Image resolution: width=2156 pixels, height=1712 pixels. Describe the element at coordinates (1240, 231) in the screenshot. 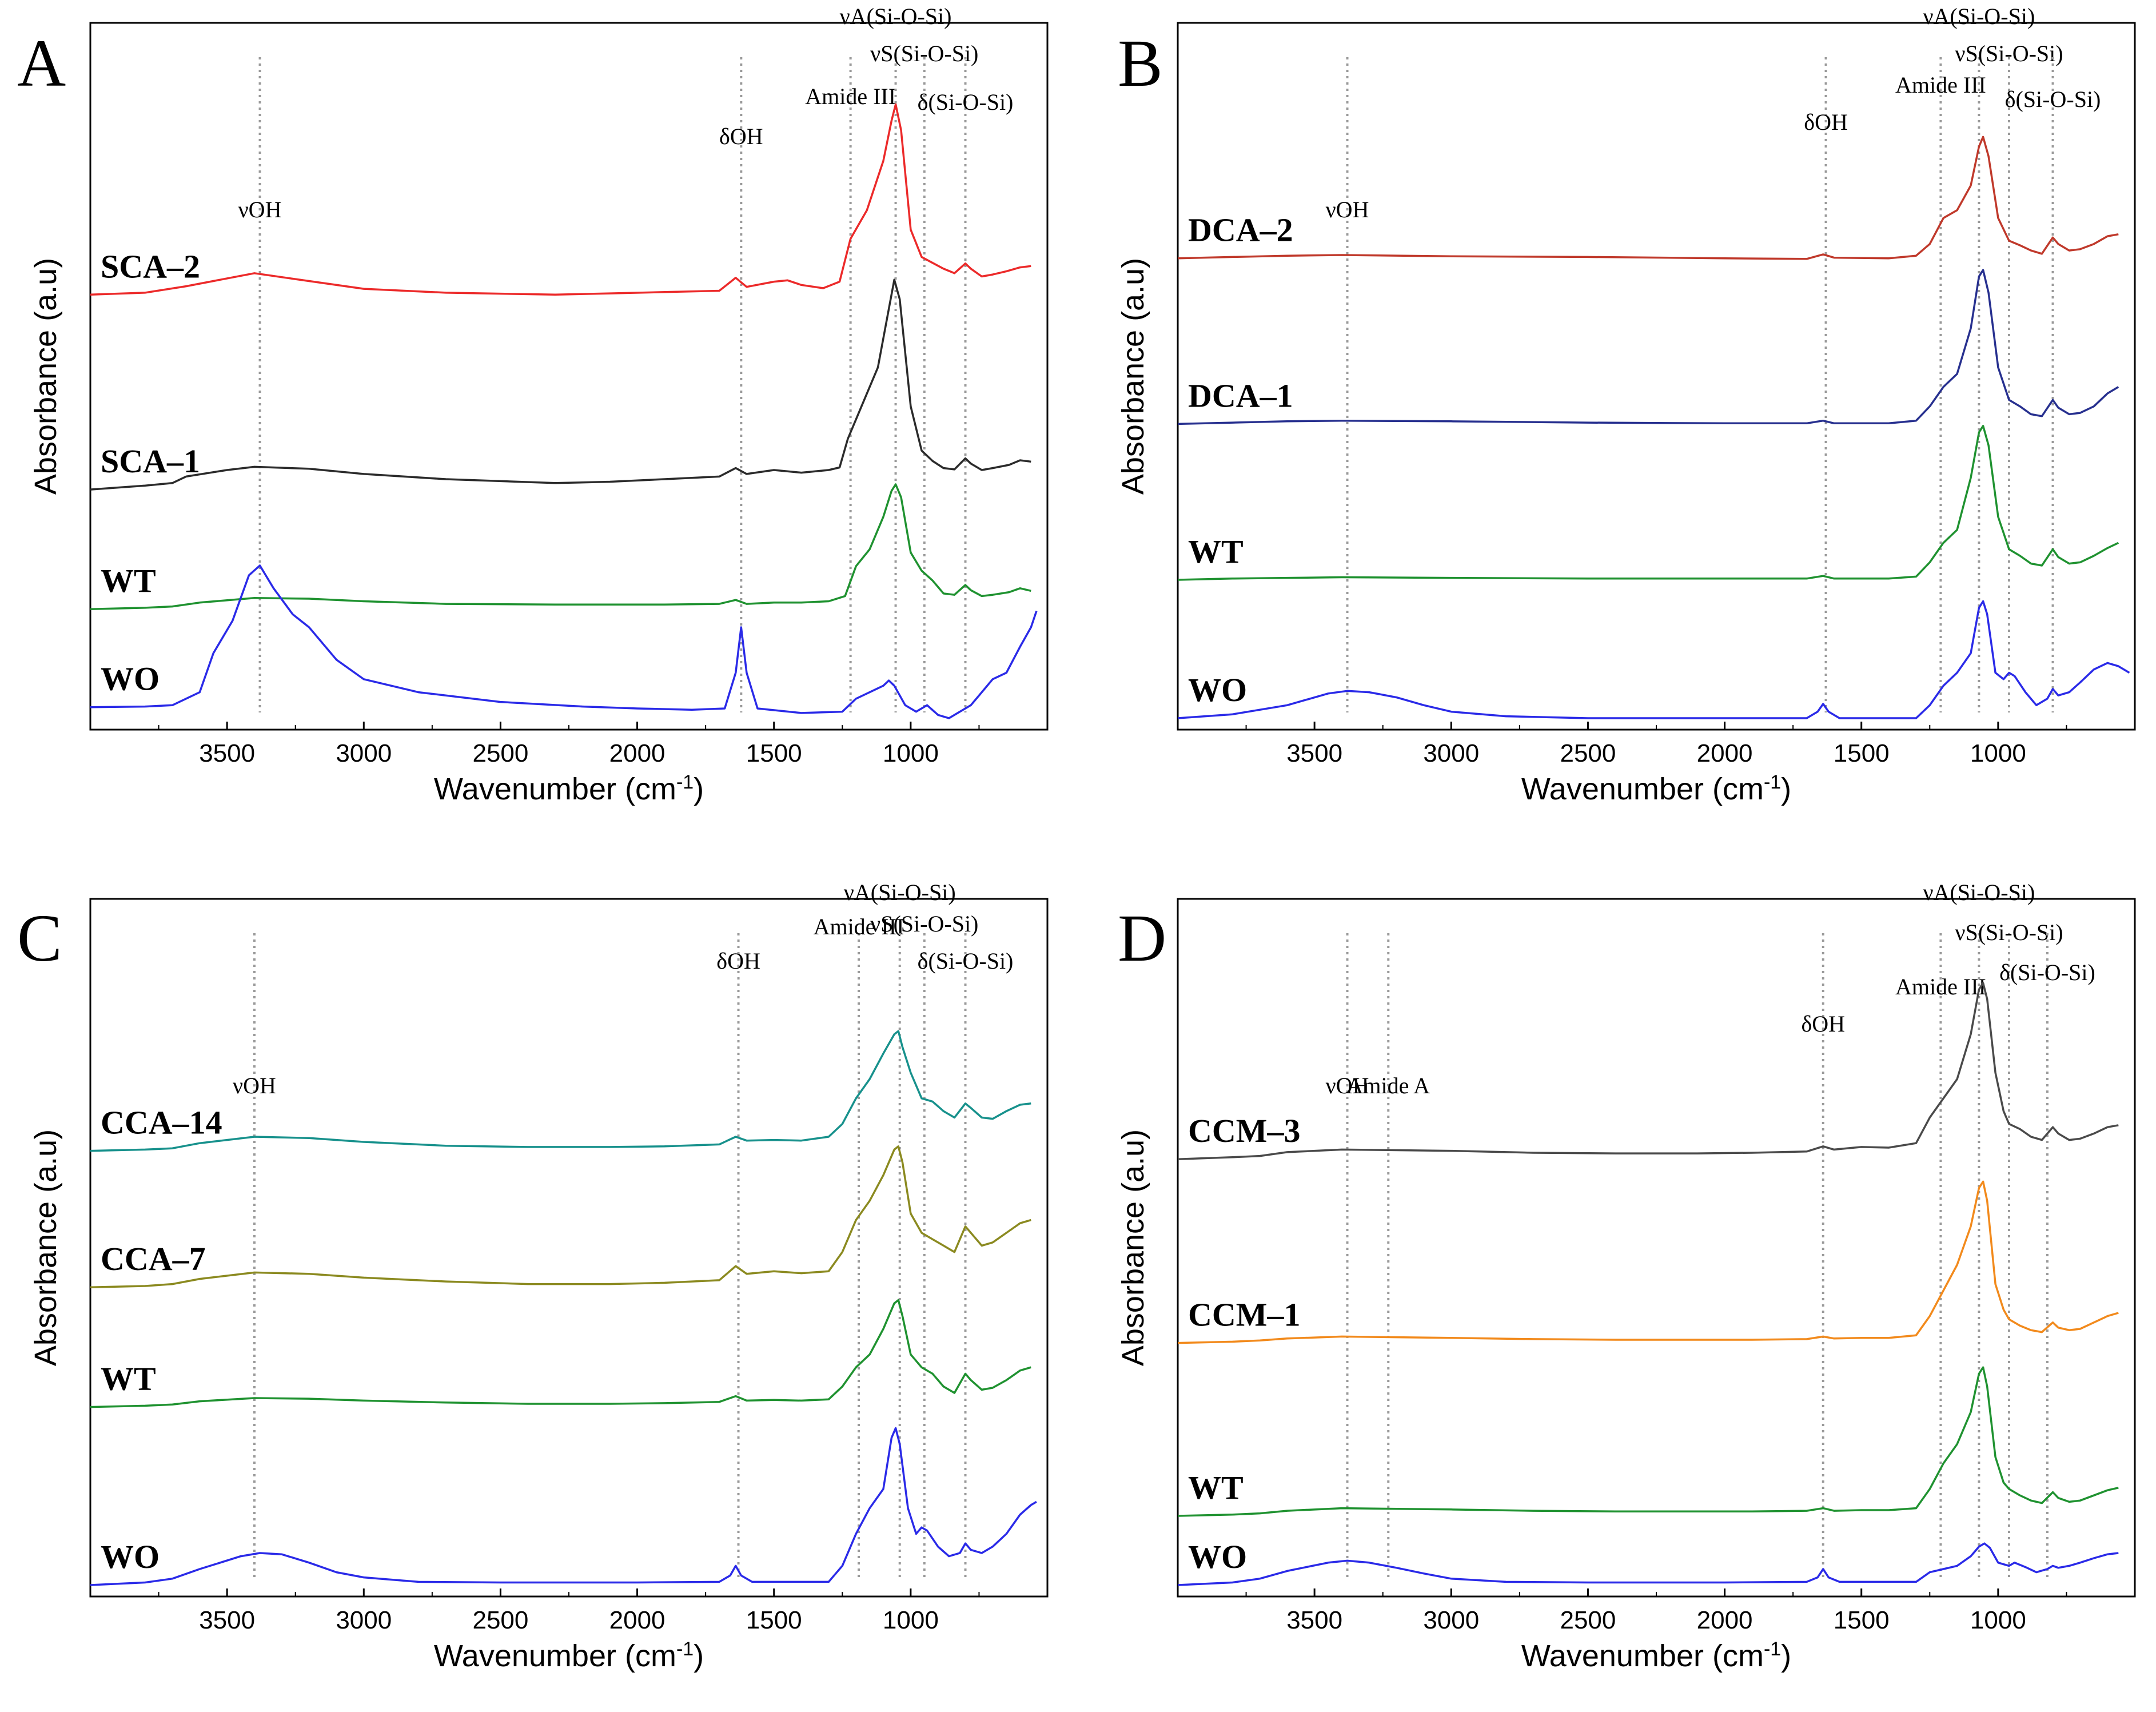

I see `series-label: DCA–2` at that location.